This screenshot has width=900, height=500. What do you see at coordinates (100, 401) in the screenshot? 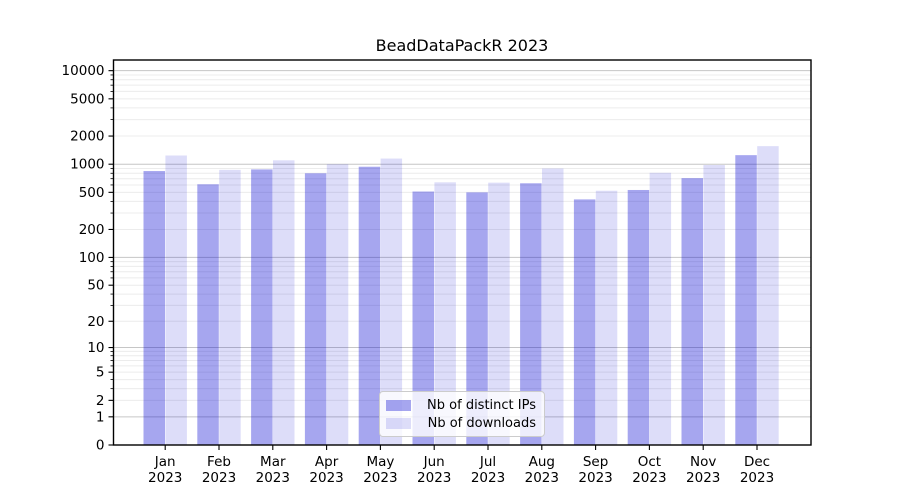
I see `y-tick-label: 2` at bounding box center [100, 401].